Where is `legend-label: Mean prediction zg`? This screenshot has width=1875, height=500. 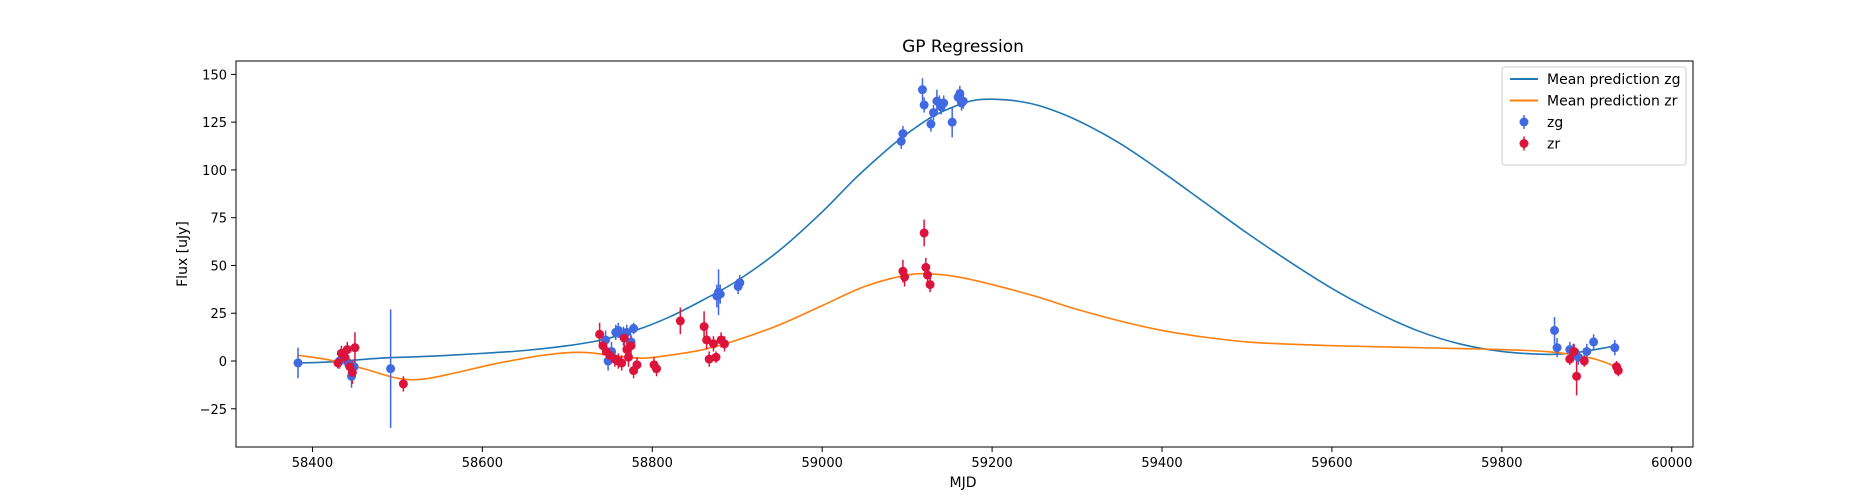 legend-label: Mean prediction zg is located at coordinates (1614, 80).